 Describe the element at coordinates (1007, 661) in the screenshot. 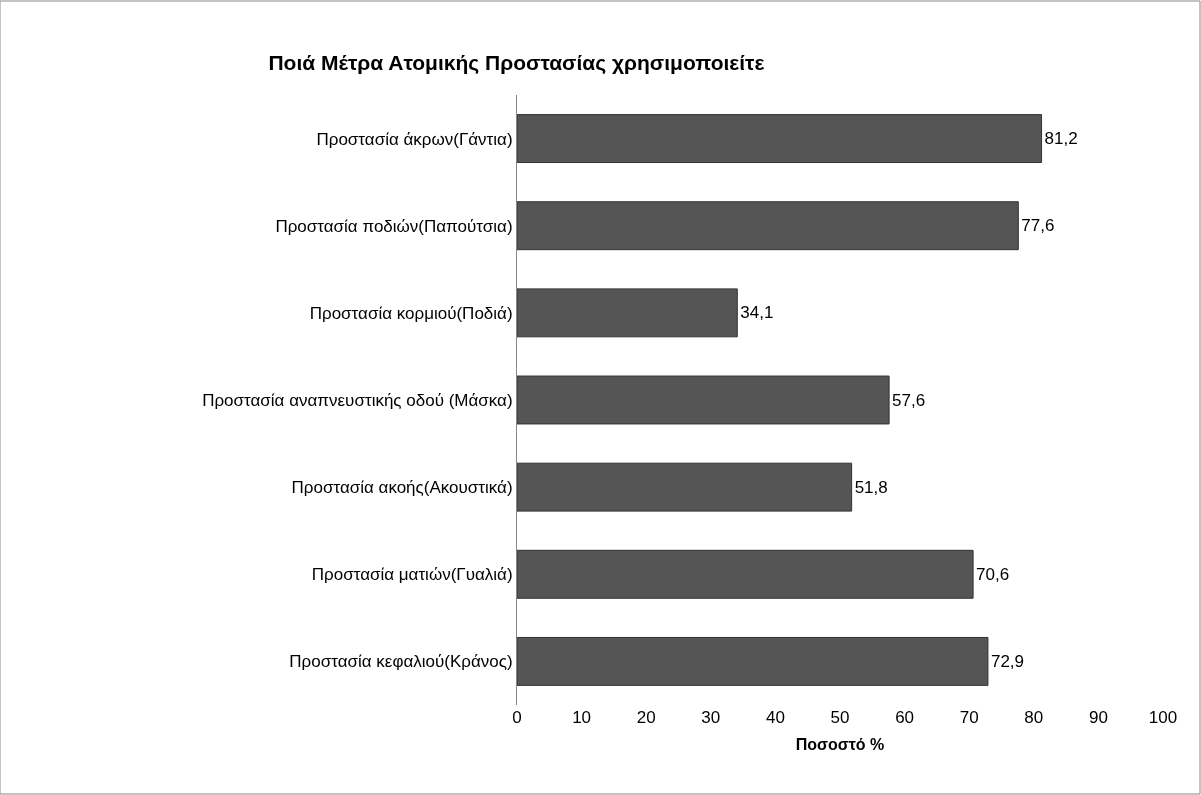

I see `data-label: 72,9` at that location.